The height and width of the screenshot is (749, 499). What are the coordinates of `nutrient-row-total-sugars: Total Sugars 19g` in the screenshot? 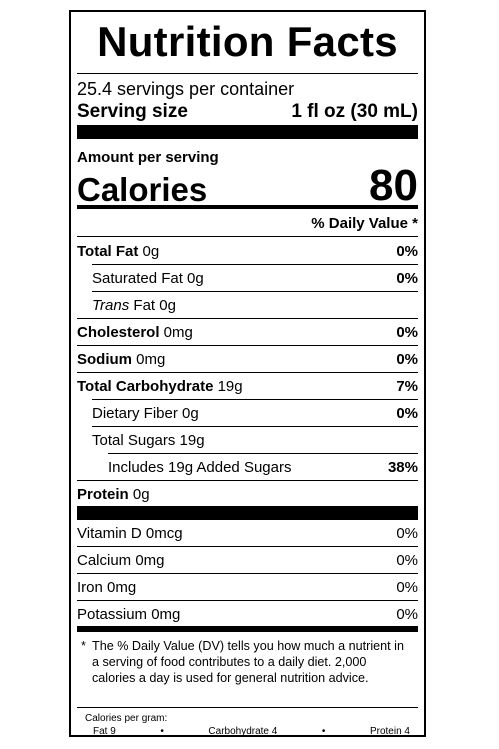 It's located at (247, 440).